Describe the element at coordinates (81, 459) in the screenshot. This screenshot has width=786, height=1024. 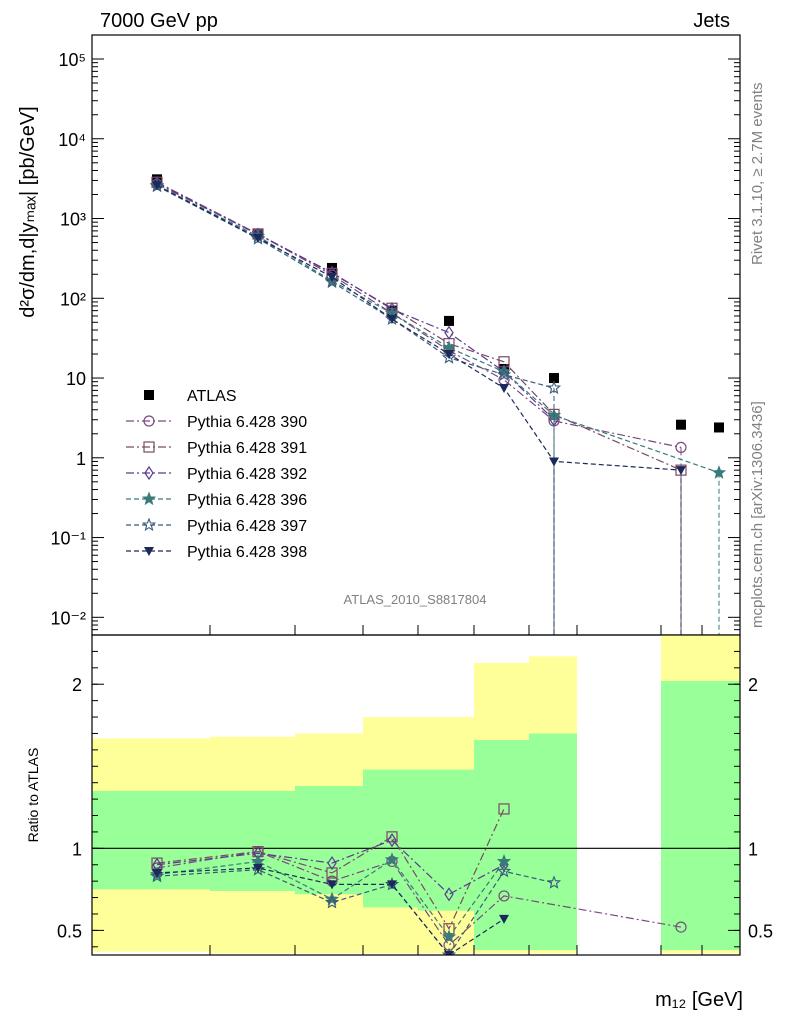
I see `y-tick-label: 1` at that location.